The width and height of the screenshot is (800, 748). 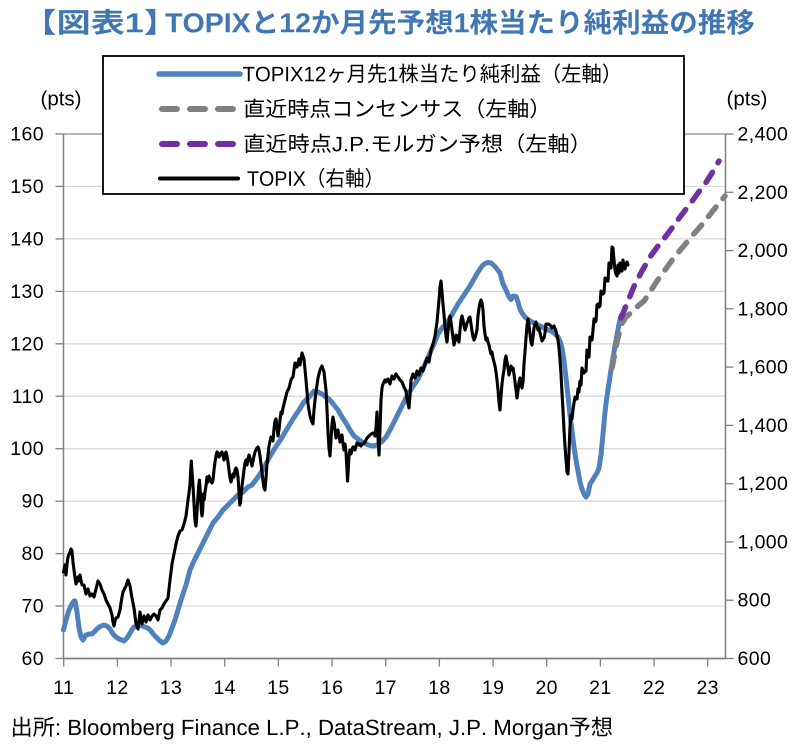 What do you see at coordinates (439, 688) in the screenshot?
I see `svg-text: 18` at bounding box center [439, 688].